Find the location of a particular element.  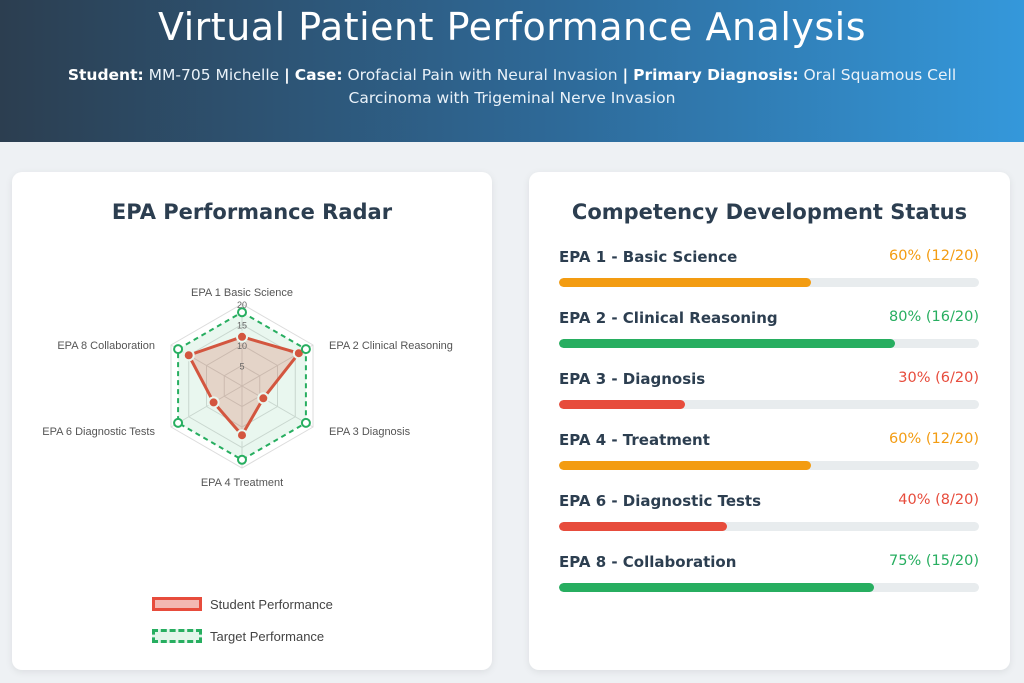

legend-swatch-student is located at coordinates (177, 604).